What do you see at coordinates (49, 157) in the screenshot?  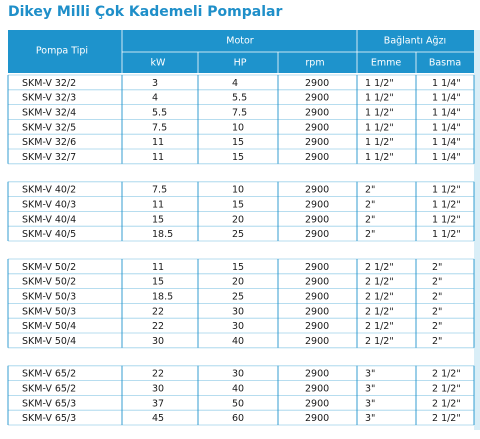 I see `cell: SKM-V 32/7` at bounding box center [49, 157].